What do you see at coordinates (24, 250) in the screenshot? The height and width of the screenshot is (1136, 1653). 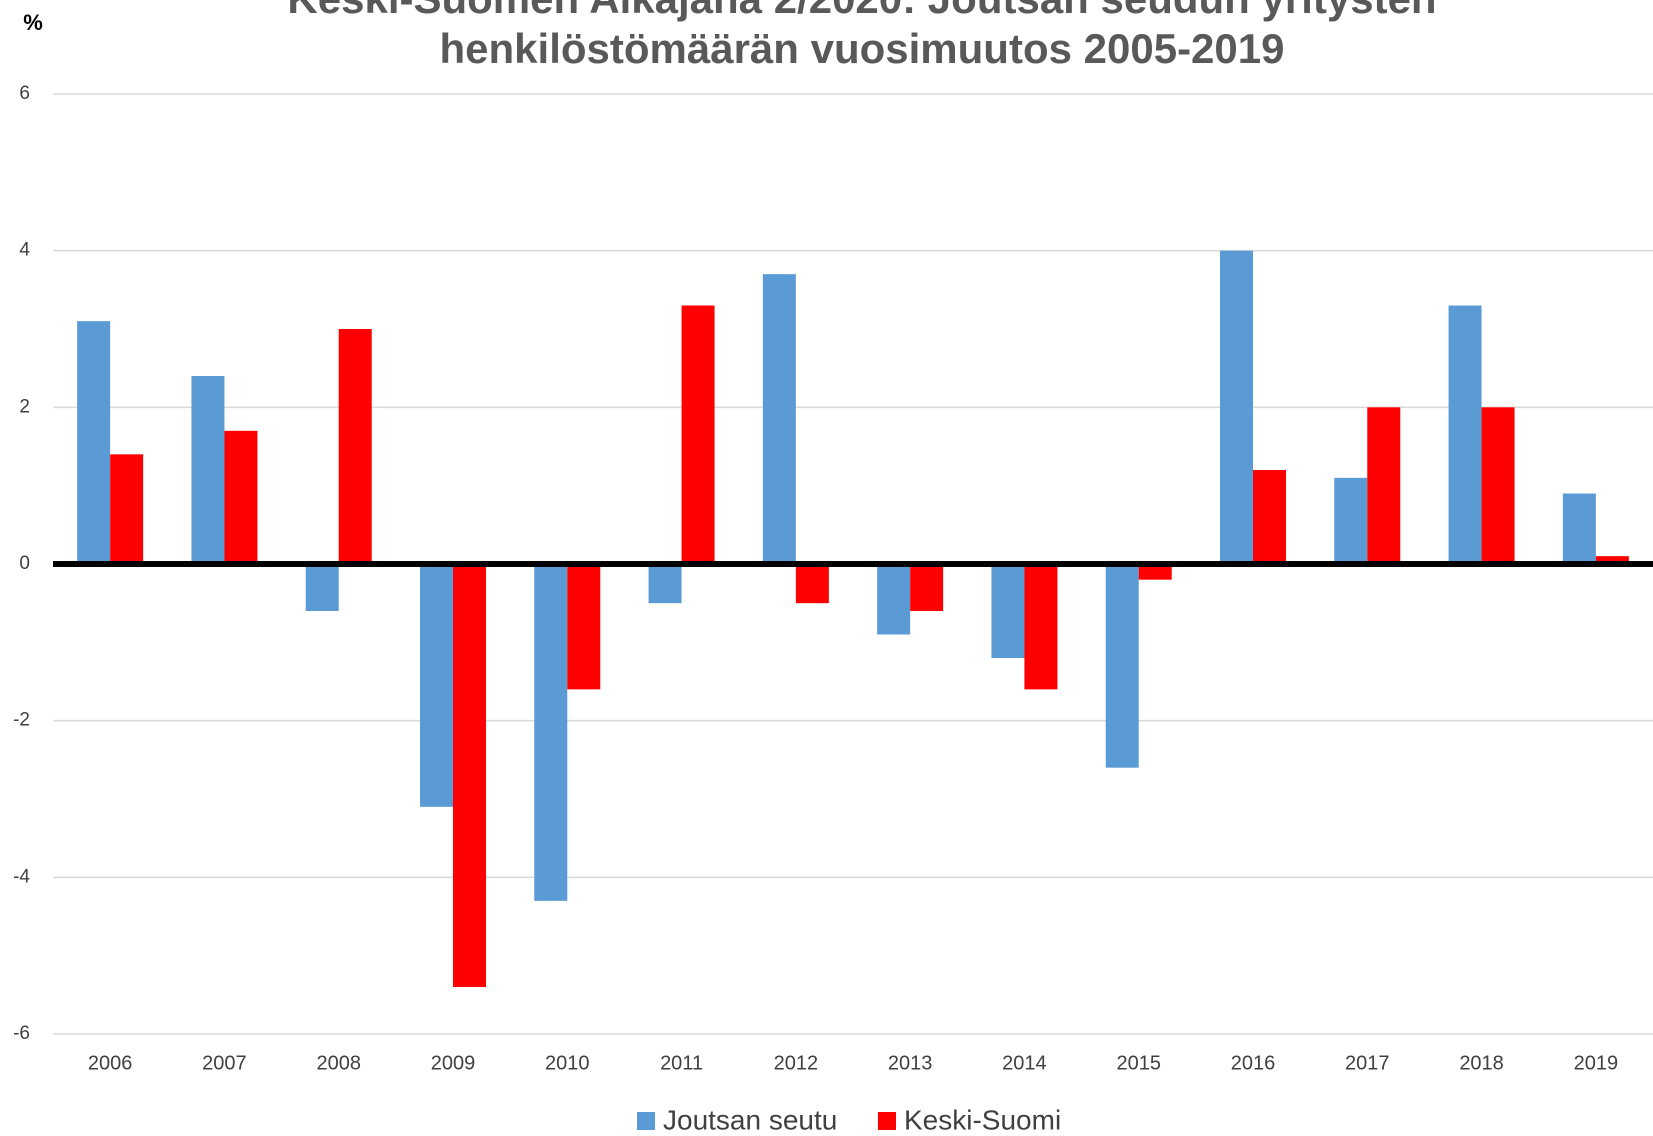 I see `y-tick-label: 4` at bounding box center [24, 250].